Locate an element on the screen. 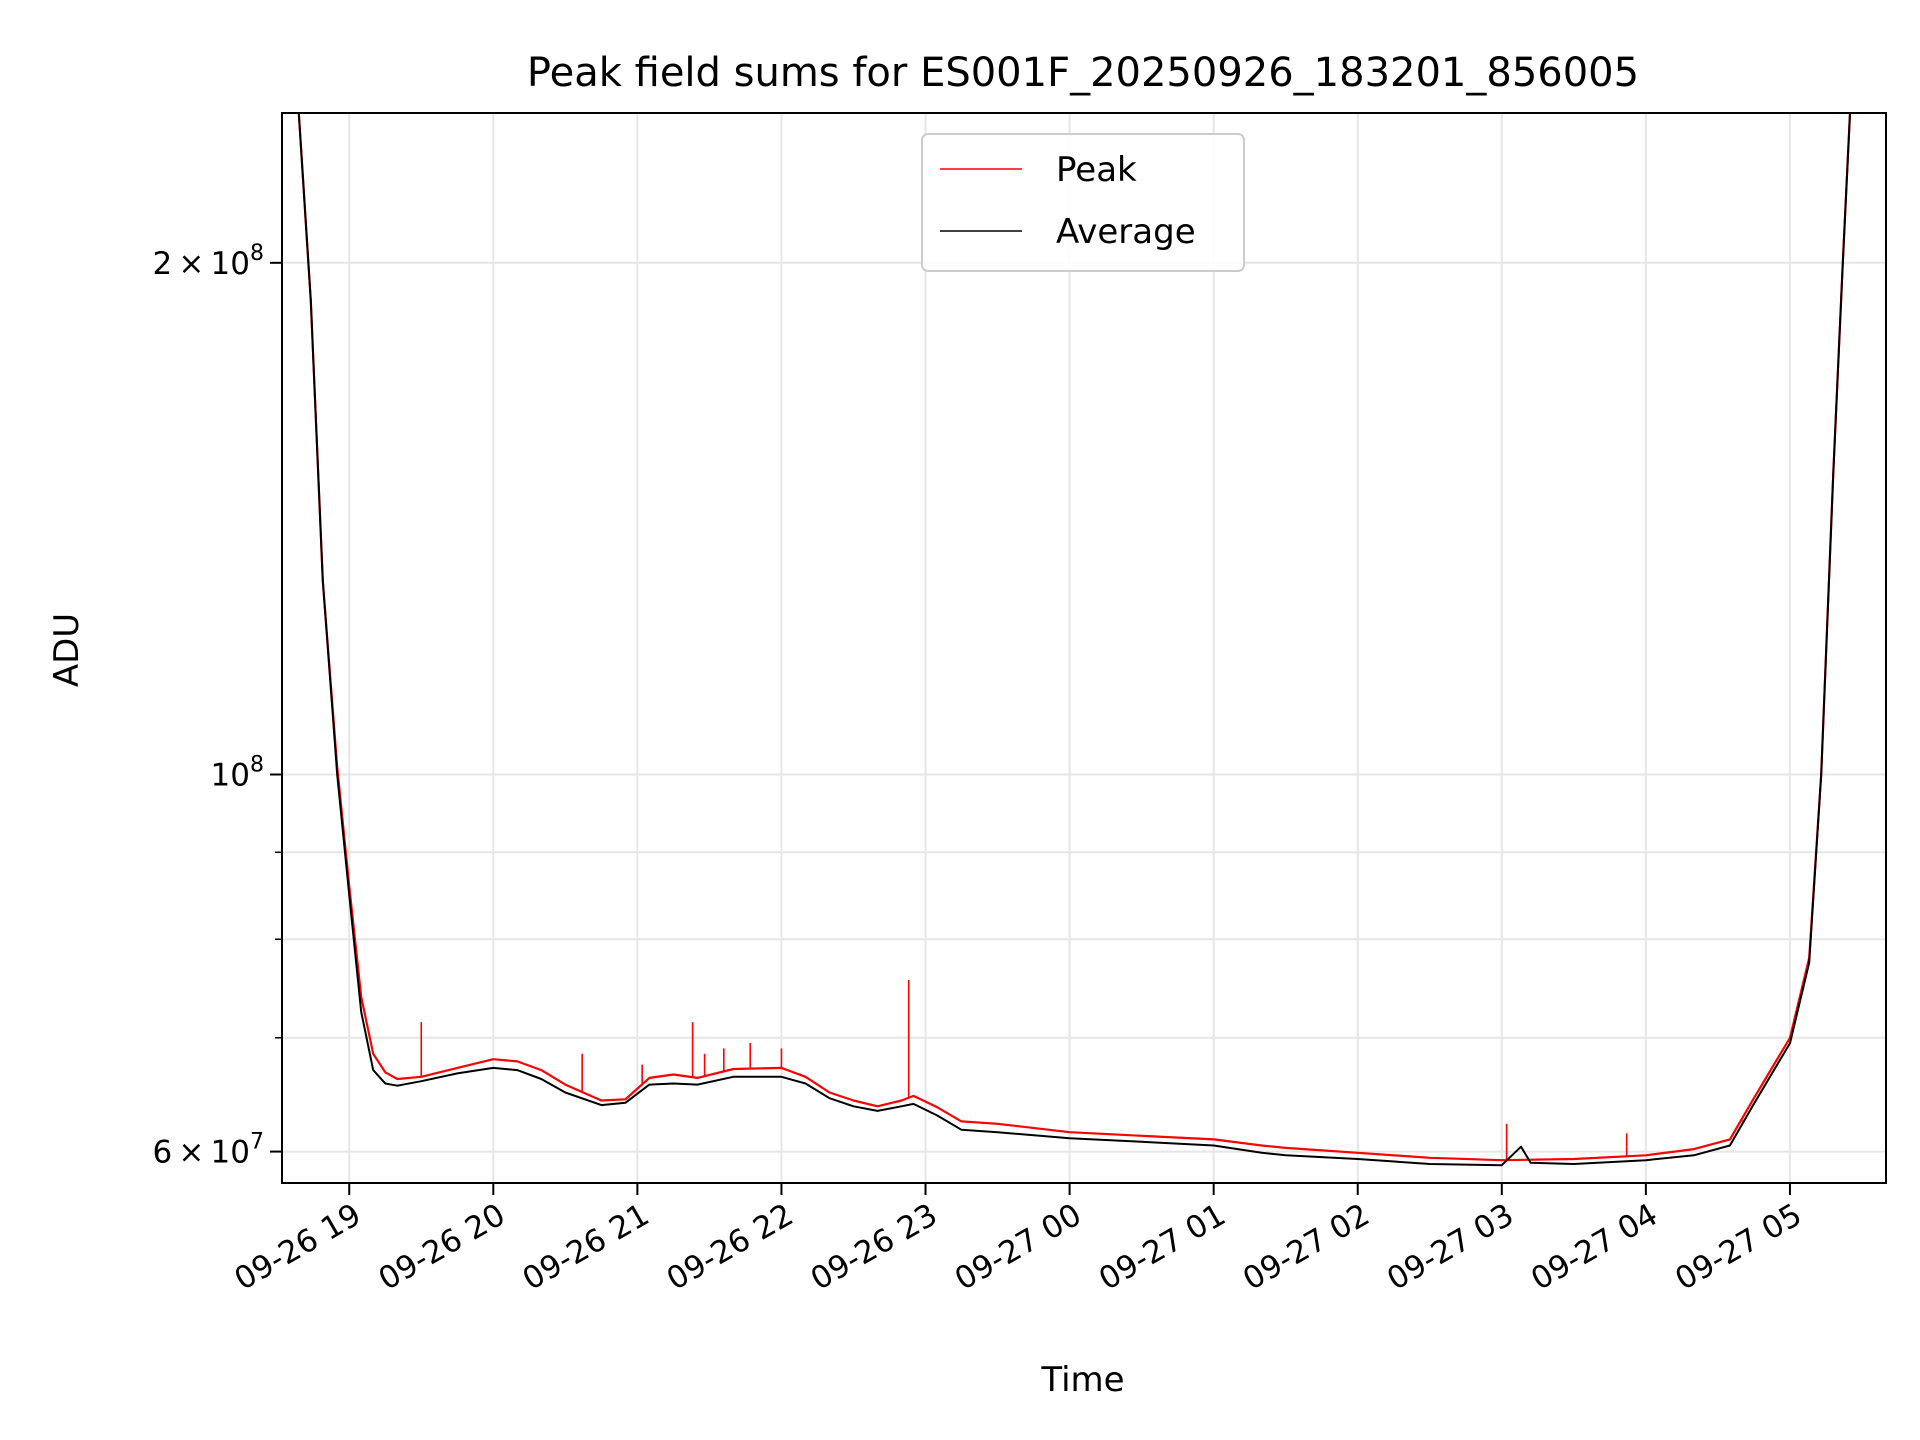 This screenshot has width=1920, height=1440. y-tick-label: 2 × 108 is located at coordinates (208, 261).